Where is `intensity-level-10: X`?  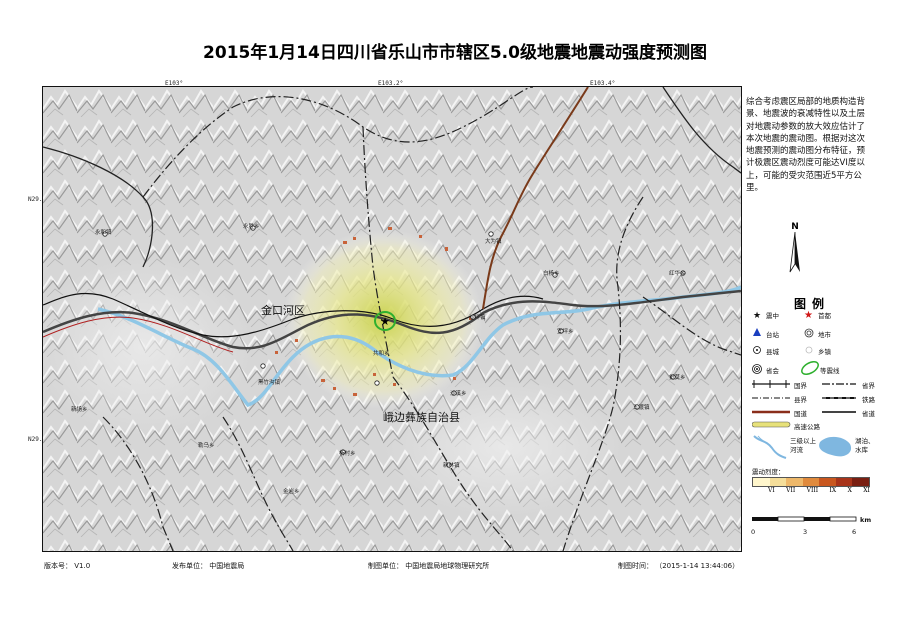
intensity-level-10: X is located at coordinates (849, 490).